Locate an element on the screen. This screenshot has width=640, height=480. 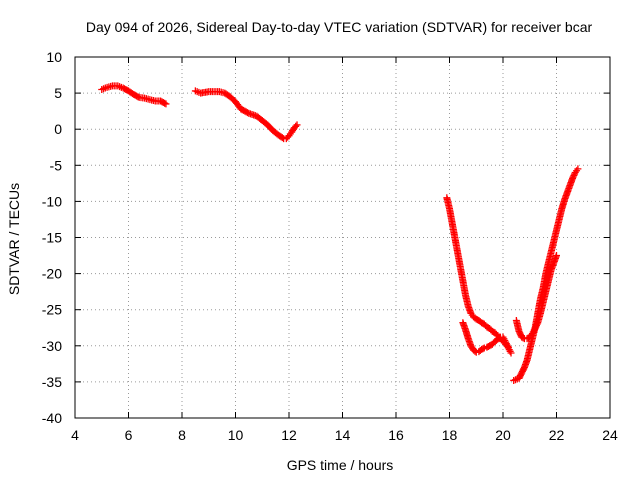
y-tick-label: -15 is located at coordinates (52, 238).